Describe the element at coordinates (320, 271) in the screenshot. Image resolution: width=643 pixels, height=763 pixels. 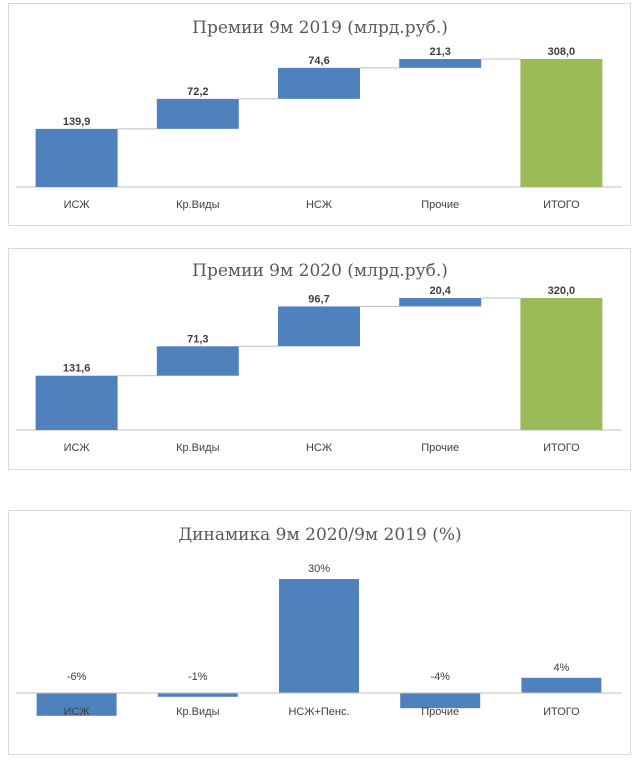
I see `chart-title: Премии 9м 2020 (млрд.руб.)` at that location.